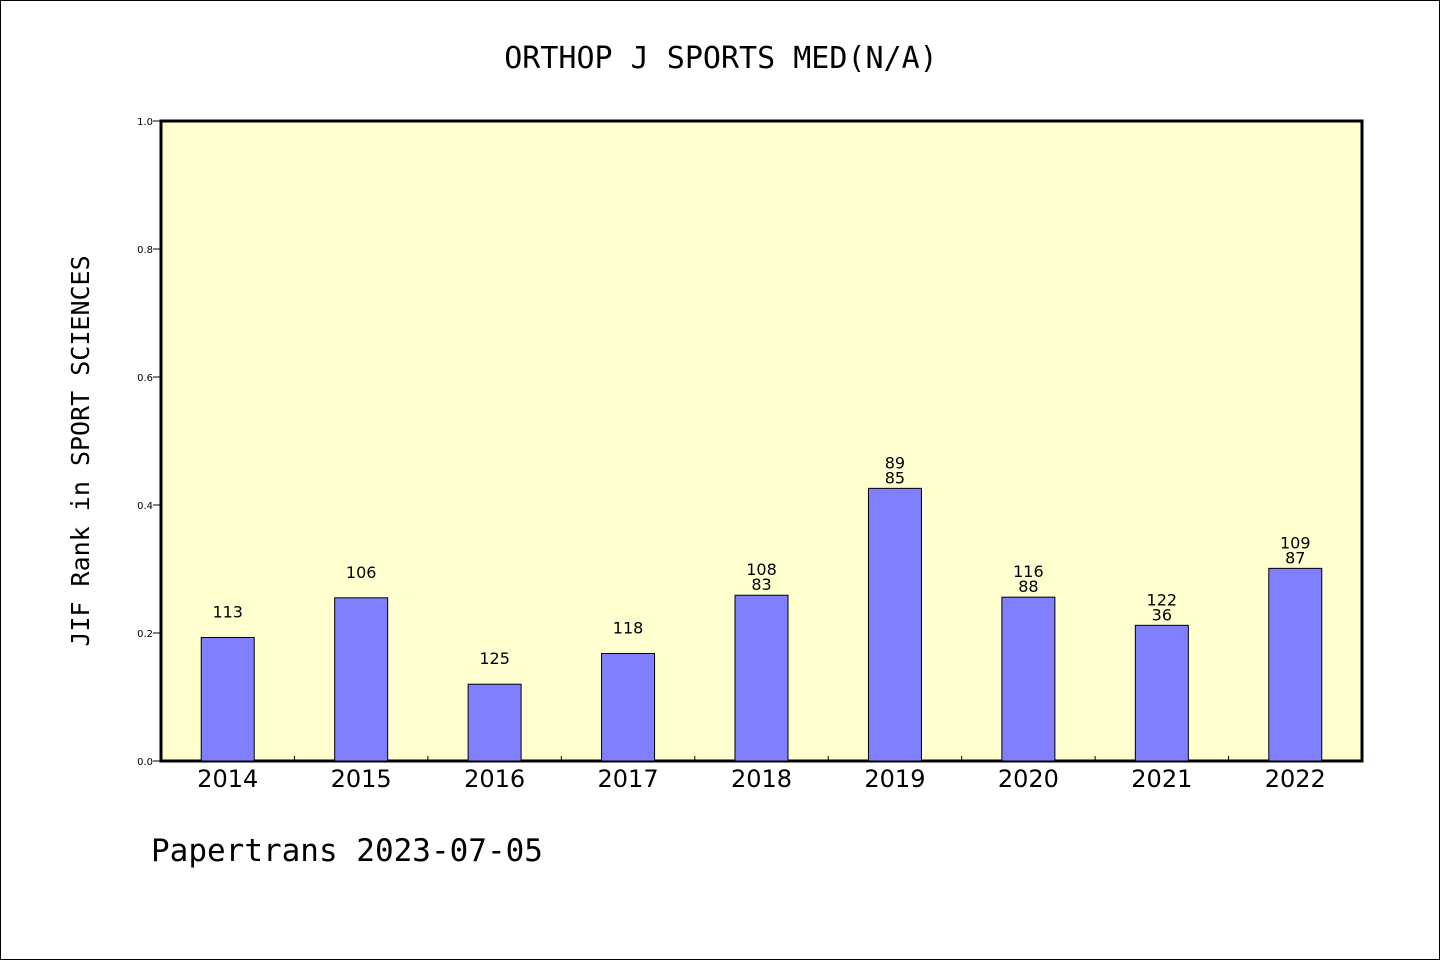 This screenshot has width=1440, height=961. I want to click on y-tick-label: 0.2, so click(145, 634).